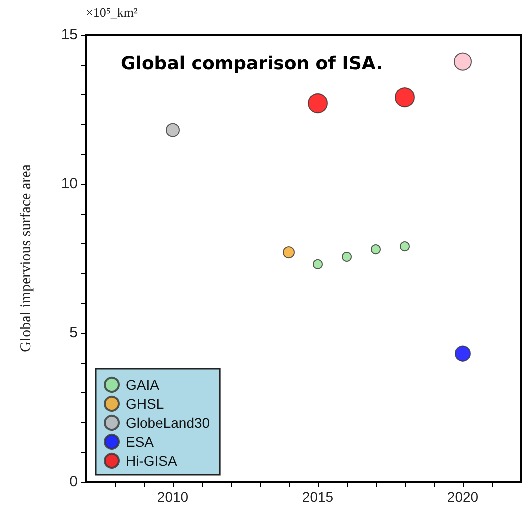 The image size is (525, 519). What do you see at coordinates (69, 35) in the screenshot?
I see `y-tick-label: 15` at bounding box center [69, 35].